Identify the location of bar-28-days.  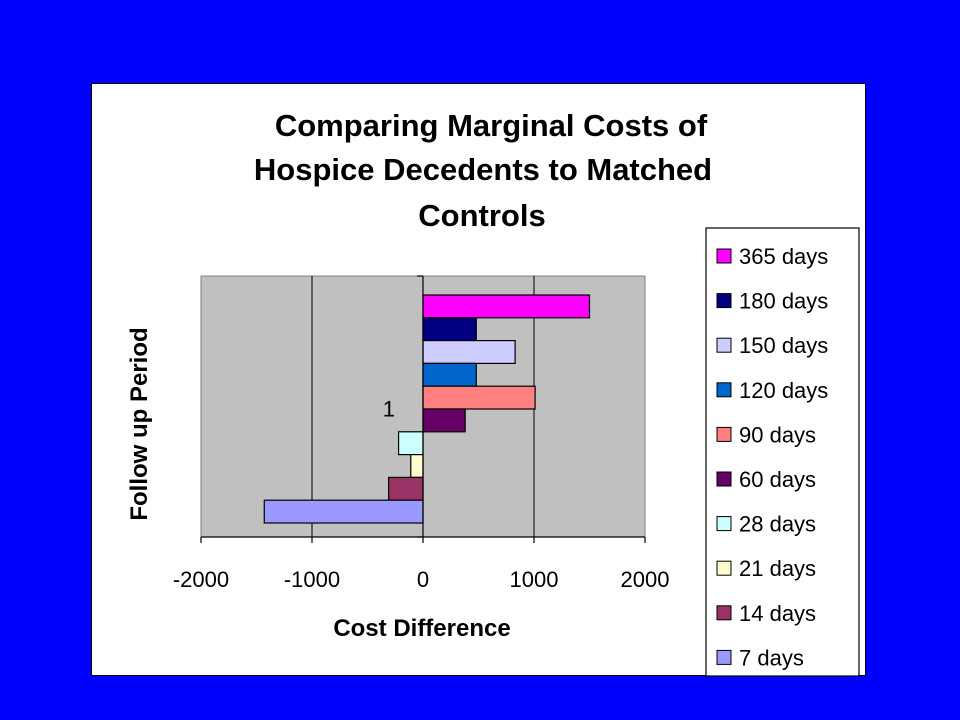
(410, 443).